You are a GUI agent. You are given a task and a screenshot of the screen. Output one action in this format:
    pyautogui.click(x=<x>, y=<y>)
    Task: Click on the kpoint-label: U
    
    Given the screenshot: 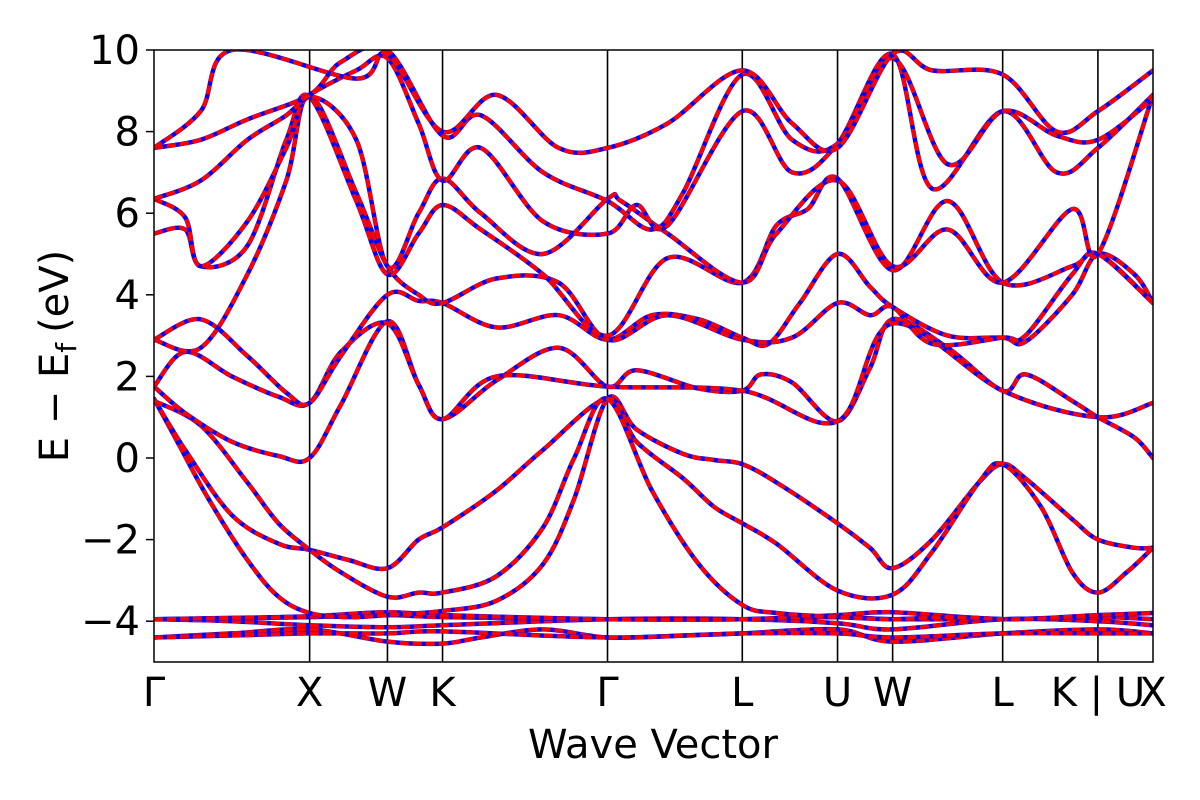 What is the action you would take?
    pyautogui.click(x=837, y=693)
    